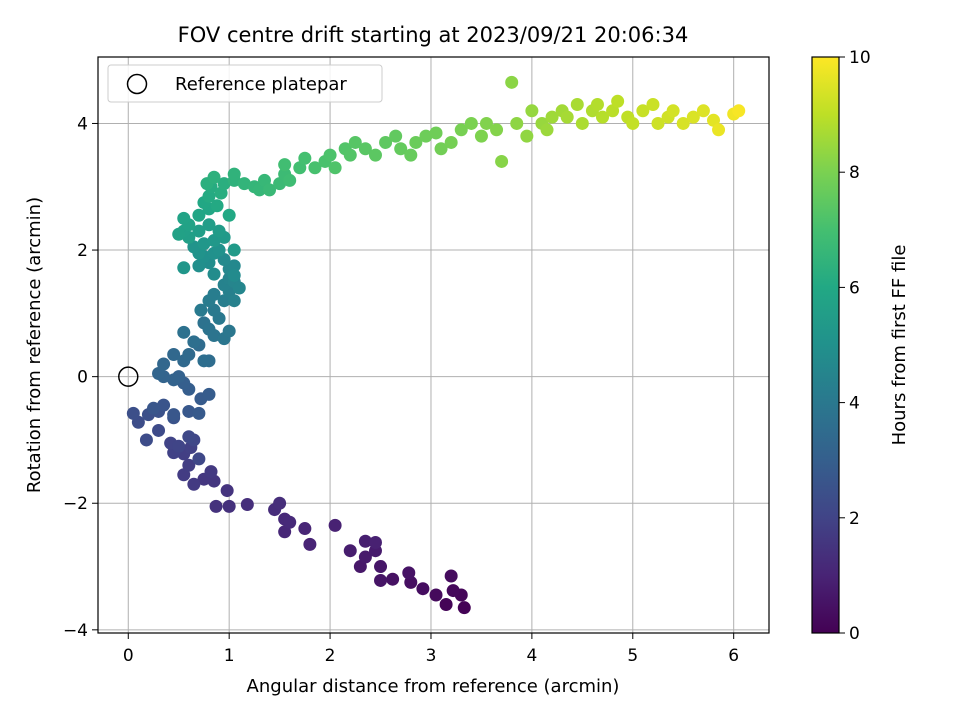 This screenshot has width=960, height=720. Describe the element at coordinates (431, 649) in the screenshot. I see `x-axis-ticks: 0 1 2 3 4 5 6` at that location.